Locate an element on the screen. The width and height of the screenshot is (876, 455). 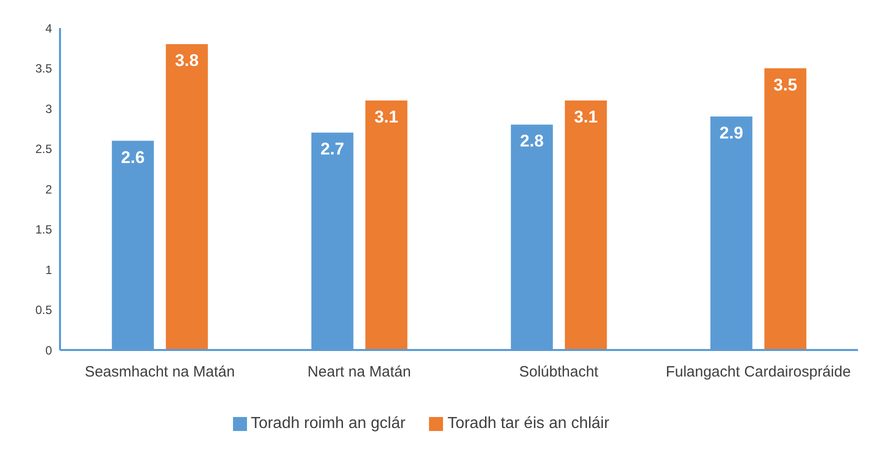
y-tick-label: 2.5 is located at coordinates (43, 149).